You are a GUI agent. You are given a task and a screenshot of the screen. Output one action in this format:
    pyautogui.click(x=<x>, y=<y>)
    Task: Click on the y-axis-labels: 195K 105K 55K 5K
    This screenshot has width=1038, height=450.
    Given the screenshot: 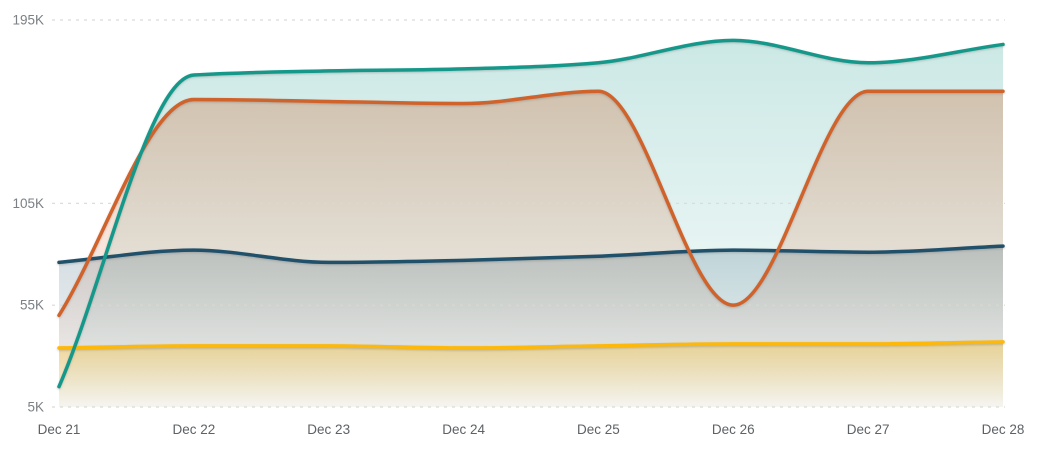 What is the action you would take?
    pyautogui.click(x=28, y=214)
    